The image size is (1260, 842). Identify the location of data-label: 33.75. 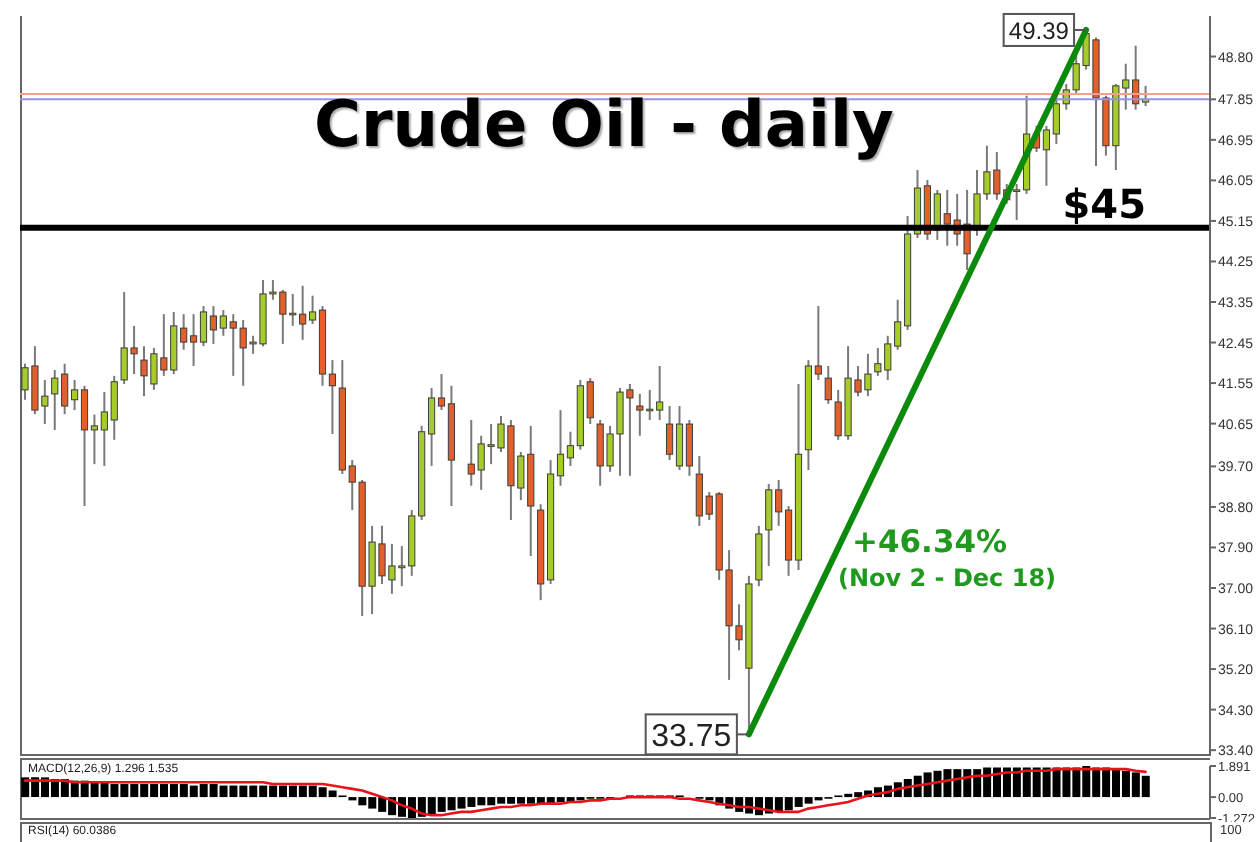
(691, 736).